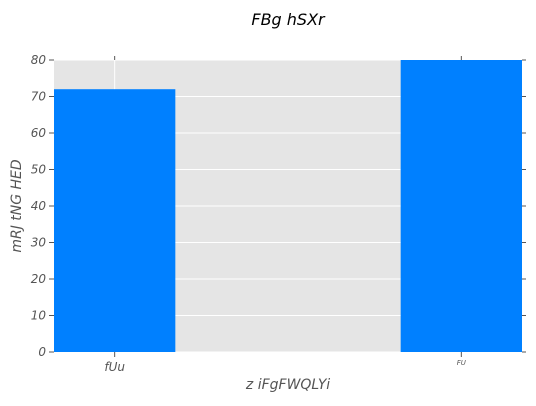  What do you see at coordinates (287, 385) in the screenshot?
I see `x-axis-label: z iFgFWQLYi` at bounding box center [287, 385].